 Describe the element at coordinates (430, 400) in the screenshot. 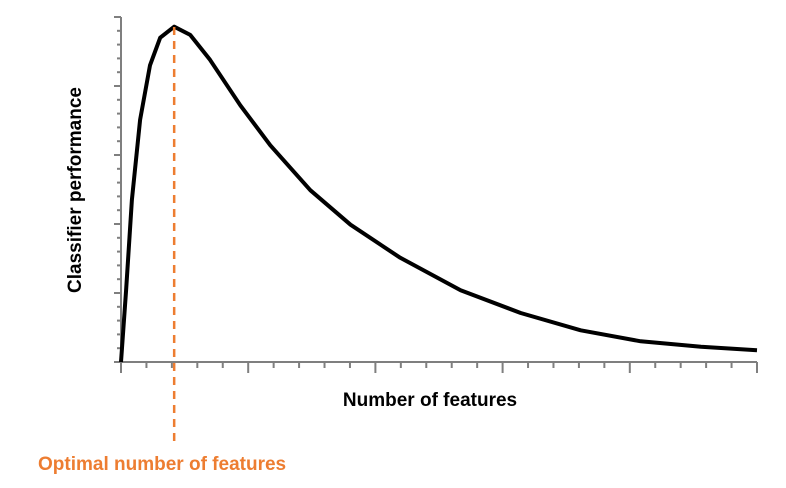

I see `x-axis-label: Number of features` at that location.